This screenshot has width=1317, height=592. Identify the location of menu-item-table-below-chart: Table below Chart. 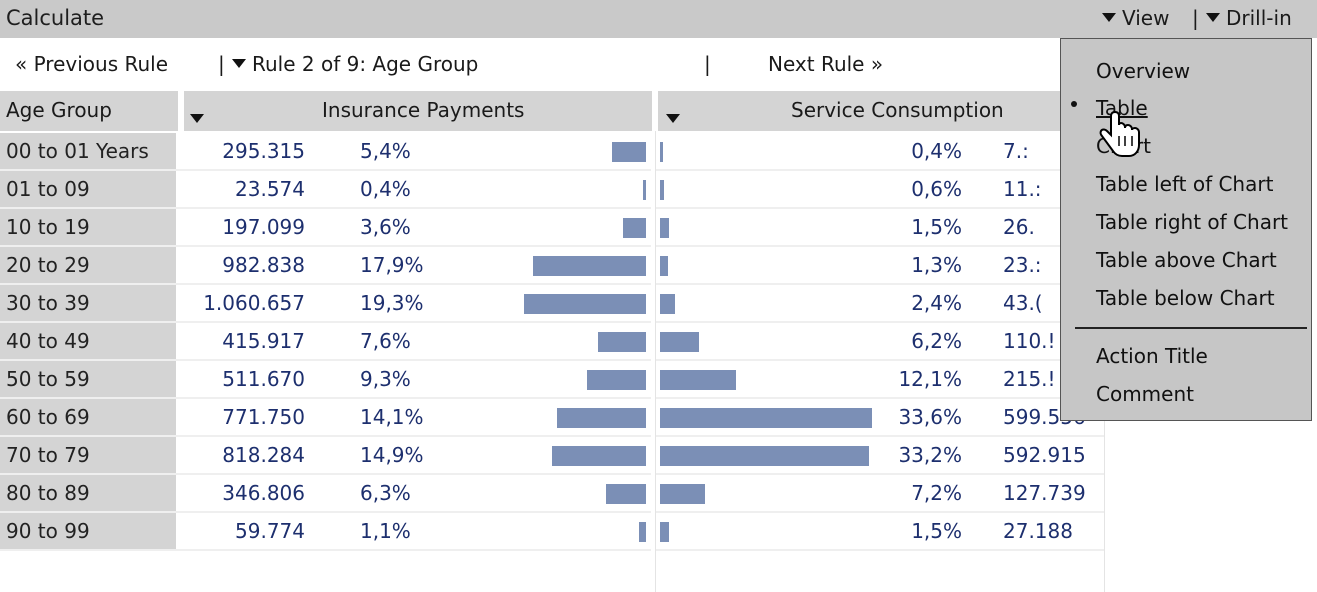
(1185, 298).